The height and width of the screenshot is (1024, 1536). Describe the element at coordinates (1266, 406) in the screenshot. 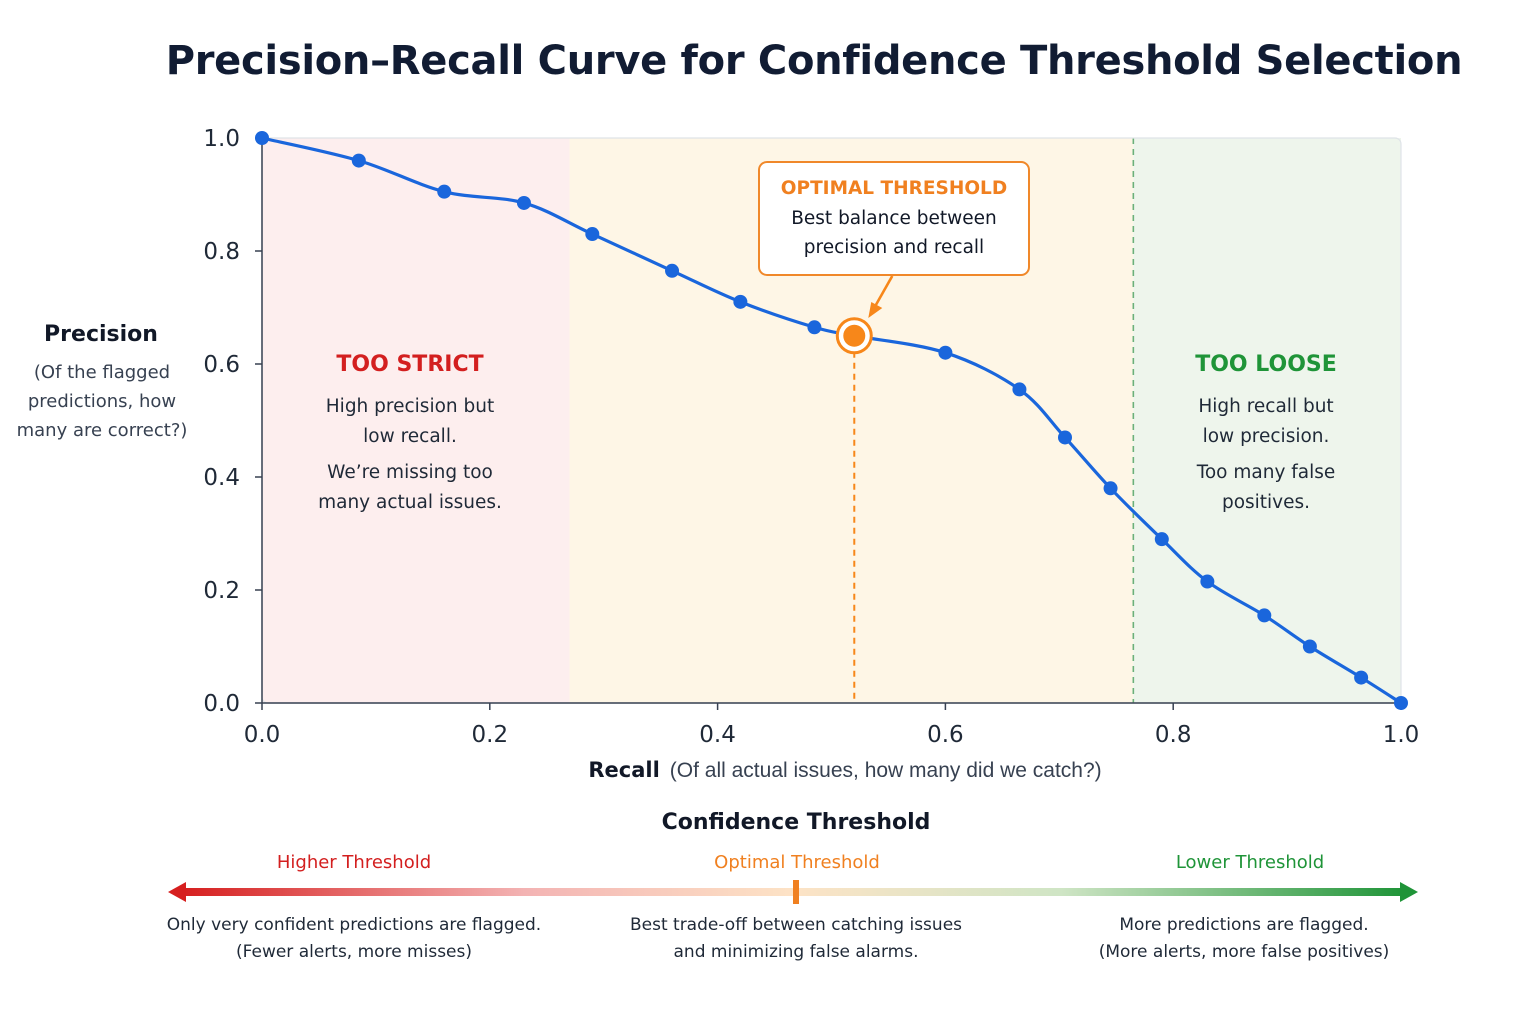

I see `too-loose-line: High recall but` at that location.